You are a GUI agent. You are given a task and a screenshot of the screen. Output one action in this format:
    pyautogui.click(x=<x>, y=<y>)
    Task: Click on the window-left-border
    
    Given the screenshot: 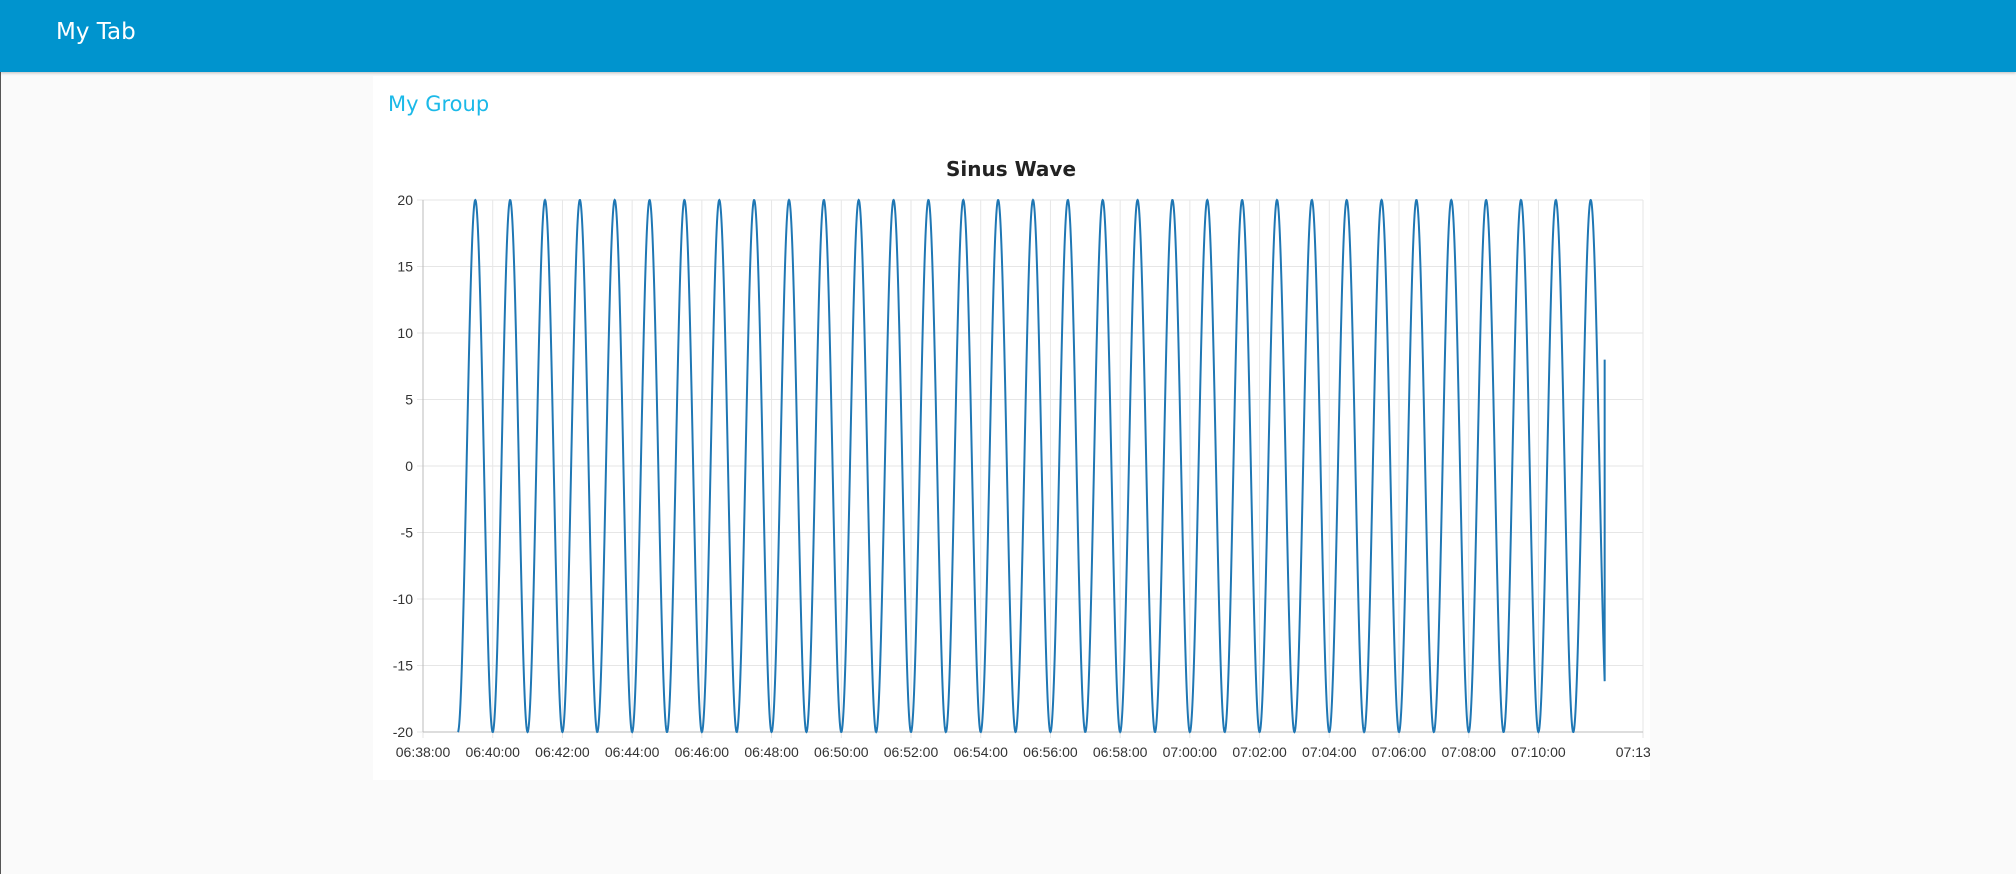 What is the action you would take?
    pyautogui.click(x=0, y=437)
    